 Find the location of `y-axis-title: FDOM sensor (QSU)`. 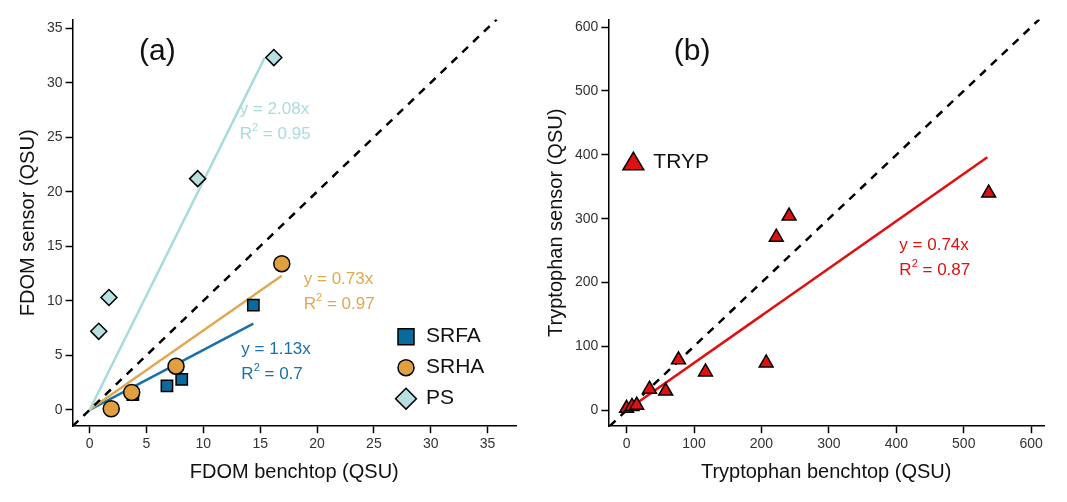

y-axis-title: FDOM sensor (QSU) is located at coordinates (26, 223).